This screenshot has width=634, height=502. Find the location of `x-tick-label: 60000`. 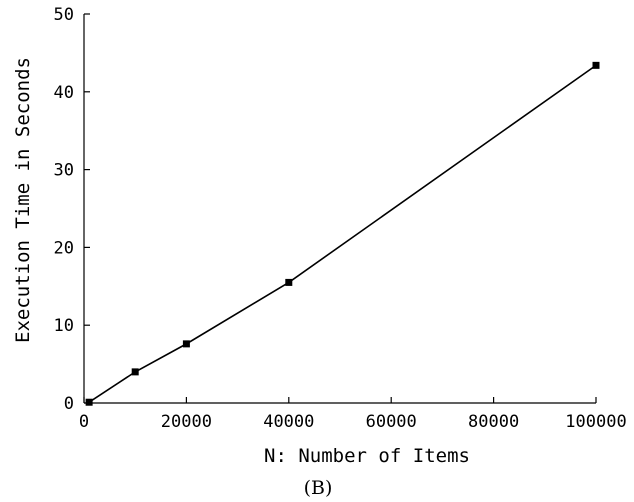

x-tick-label: 60000 is located at coordinates (391, 422).